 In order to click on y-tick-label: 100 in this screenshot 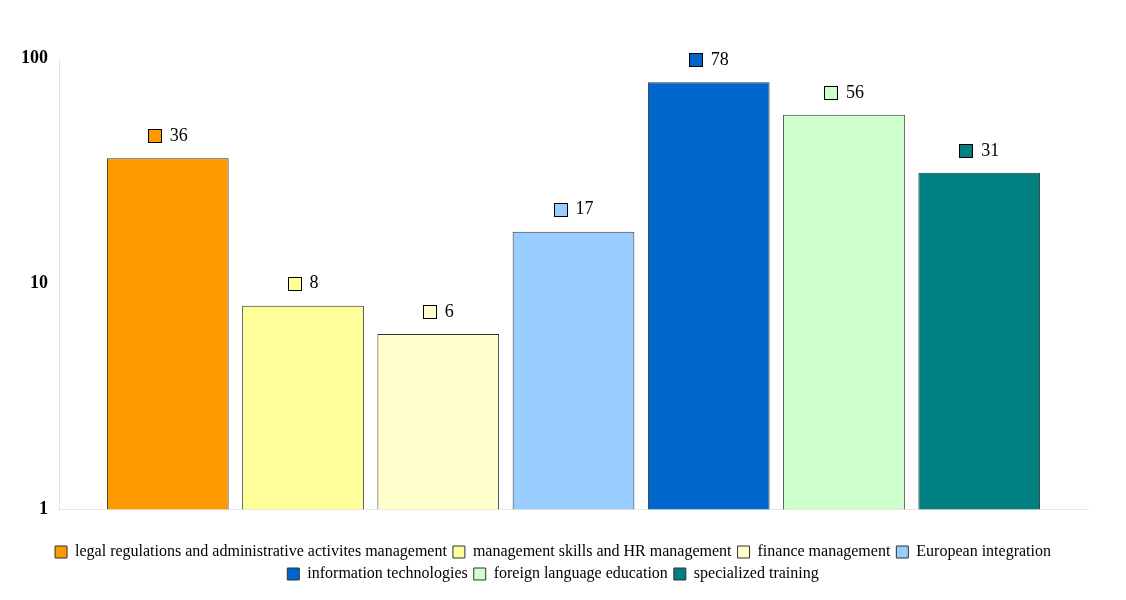, I will do `click(34, 56)`.